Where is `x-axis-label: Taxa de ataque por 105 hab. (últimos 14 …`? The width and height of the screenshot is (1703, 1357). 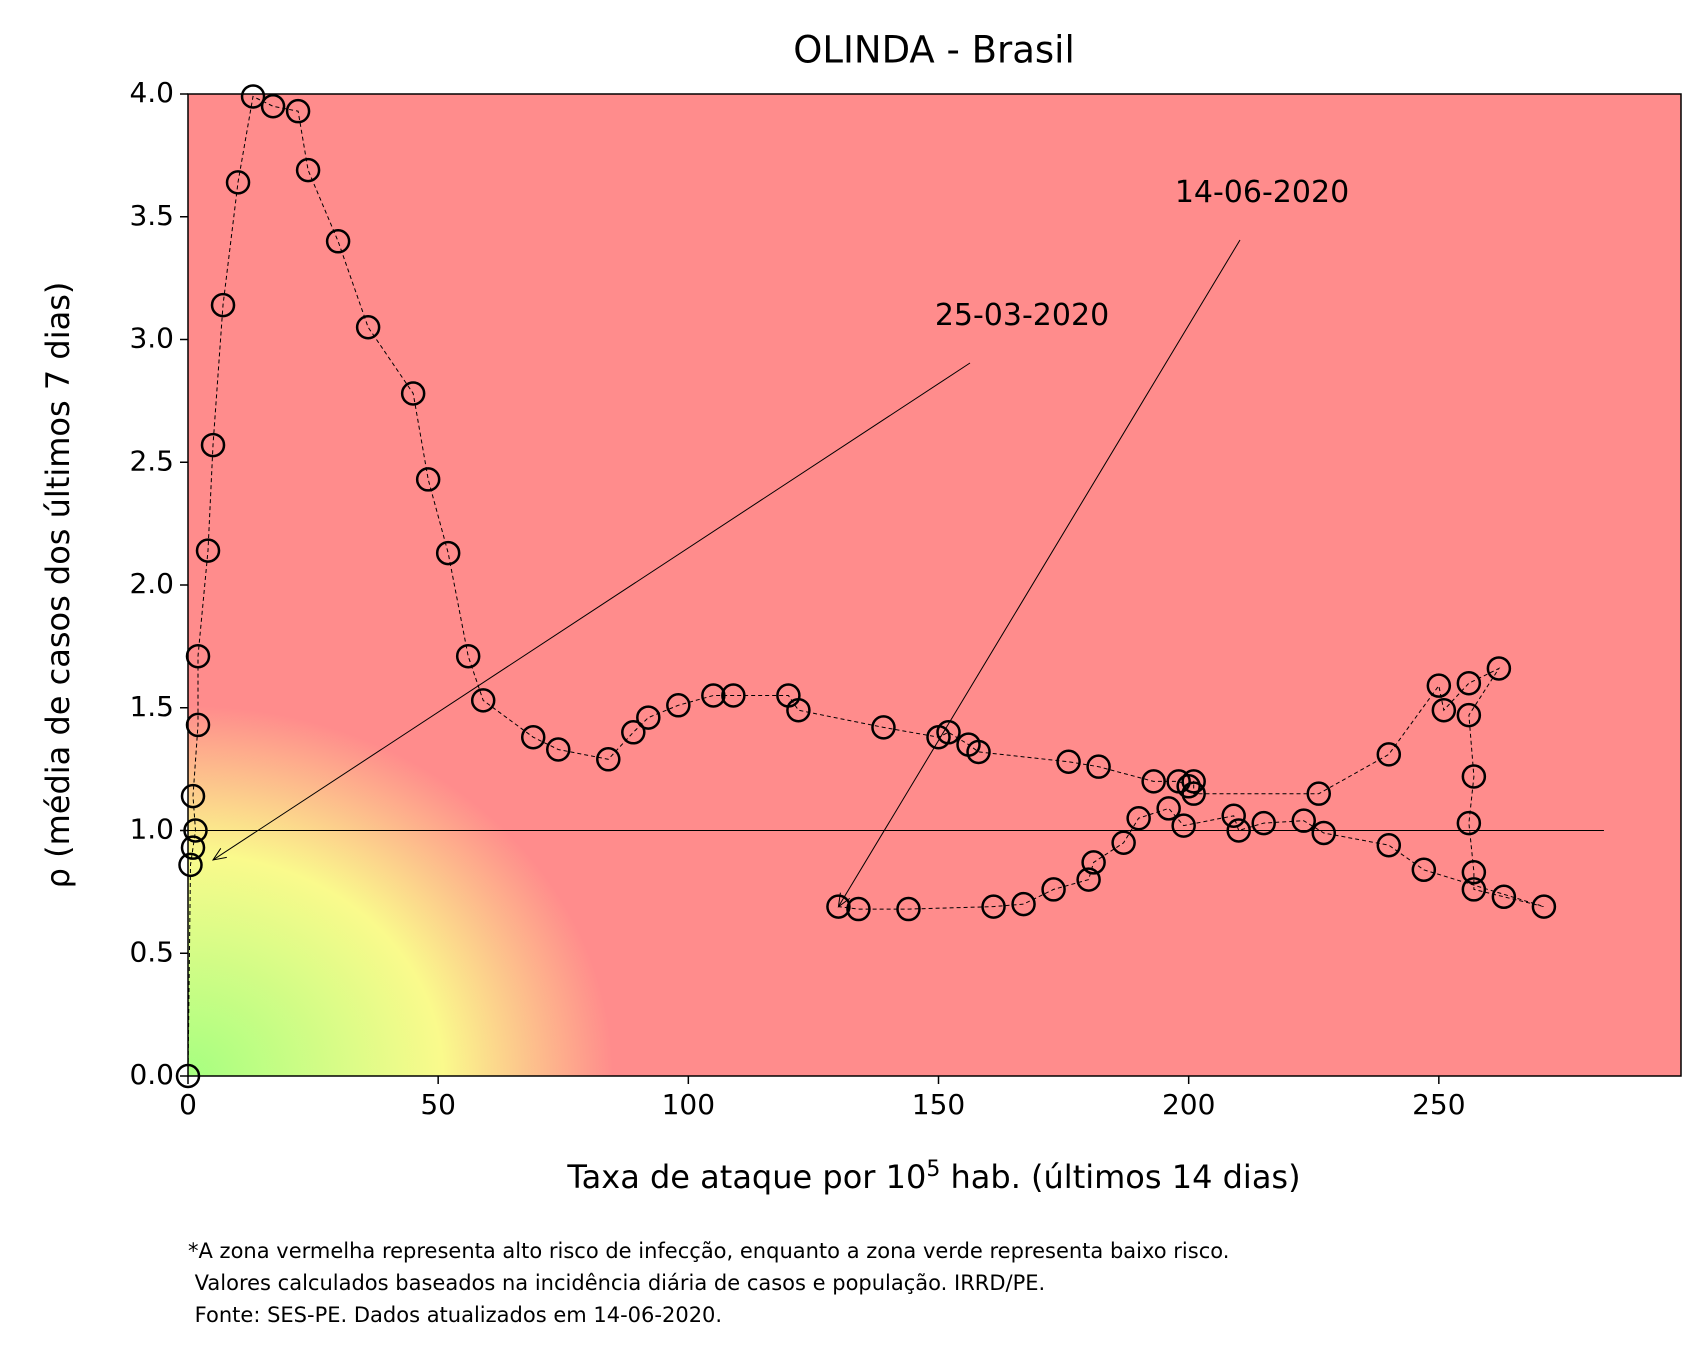
x-axis-label: Taxa de ataque por 105 hab. (últimos 14 … is located at coordinates (933, 1176).